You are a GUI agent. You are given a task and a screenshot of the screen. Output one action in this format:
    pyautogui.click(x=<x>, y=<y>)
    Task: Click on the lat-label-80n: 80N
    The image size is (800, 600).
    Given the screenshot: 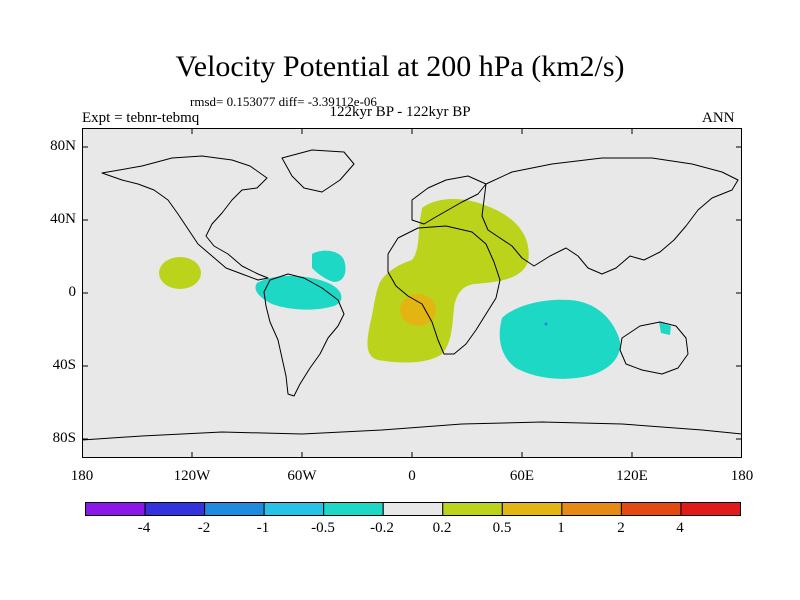 What is the action you would take?
    pyautogui.click(x=63, y=146)
    